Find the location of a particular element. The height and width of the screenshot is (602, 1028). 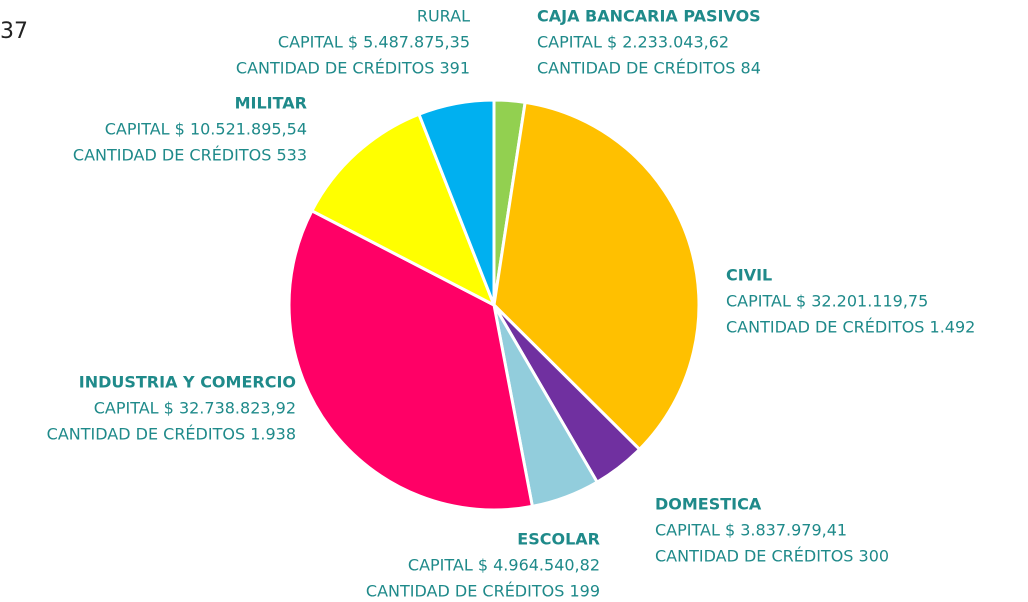

value-label: CAPITAL $ 4.964.540,82 is located at coordinates (504, 565).